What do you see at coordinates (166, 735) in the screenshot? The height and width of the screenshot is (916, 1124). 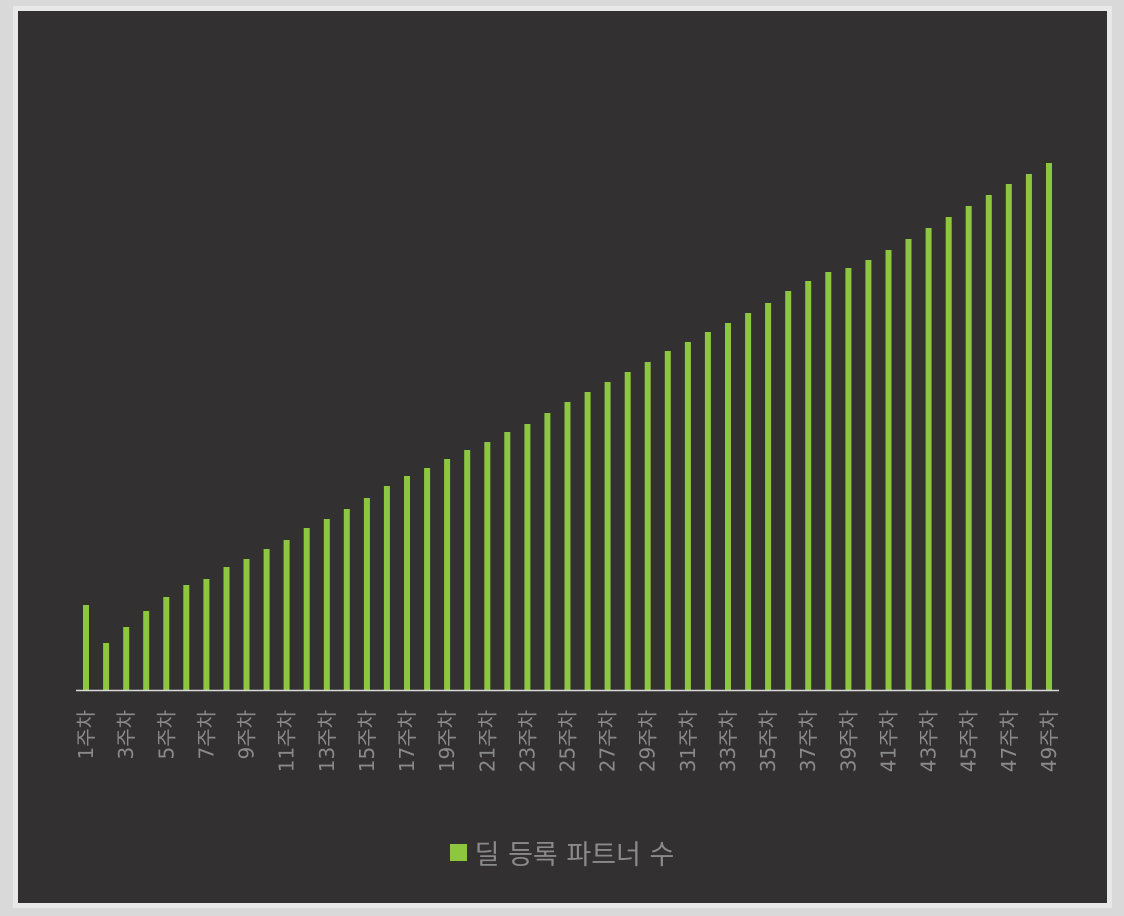 I see `x-tick-label: 5주차` at bounding box center [166, 735].